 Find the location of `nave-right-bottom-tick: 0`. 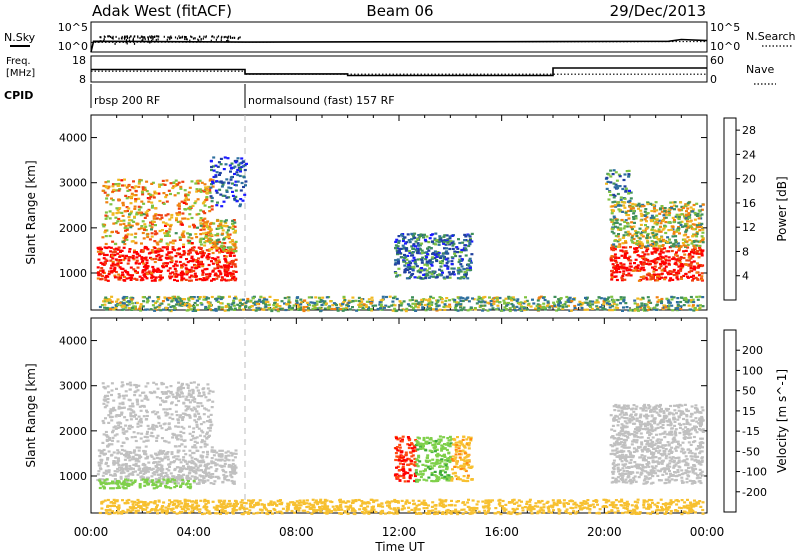

nave-right-bottom-tick: 0 is located at coordinates (713, 79).